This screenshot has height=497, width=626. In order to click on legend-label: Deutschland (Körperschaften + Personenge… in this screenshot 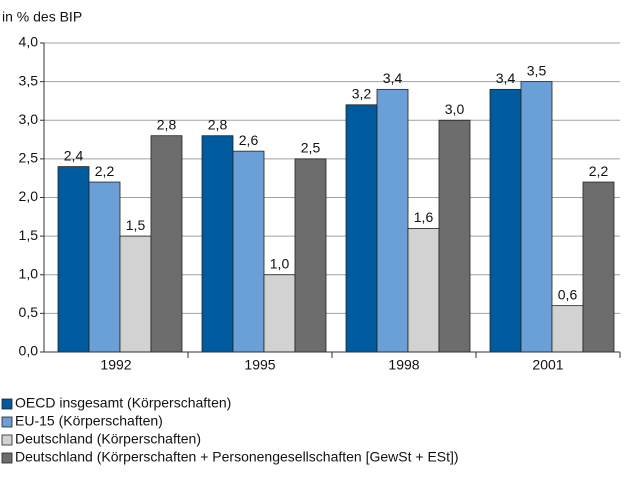, I will do `click(237, 457)`.